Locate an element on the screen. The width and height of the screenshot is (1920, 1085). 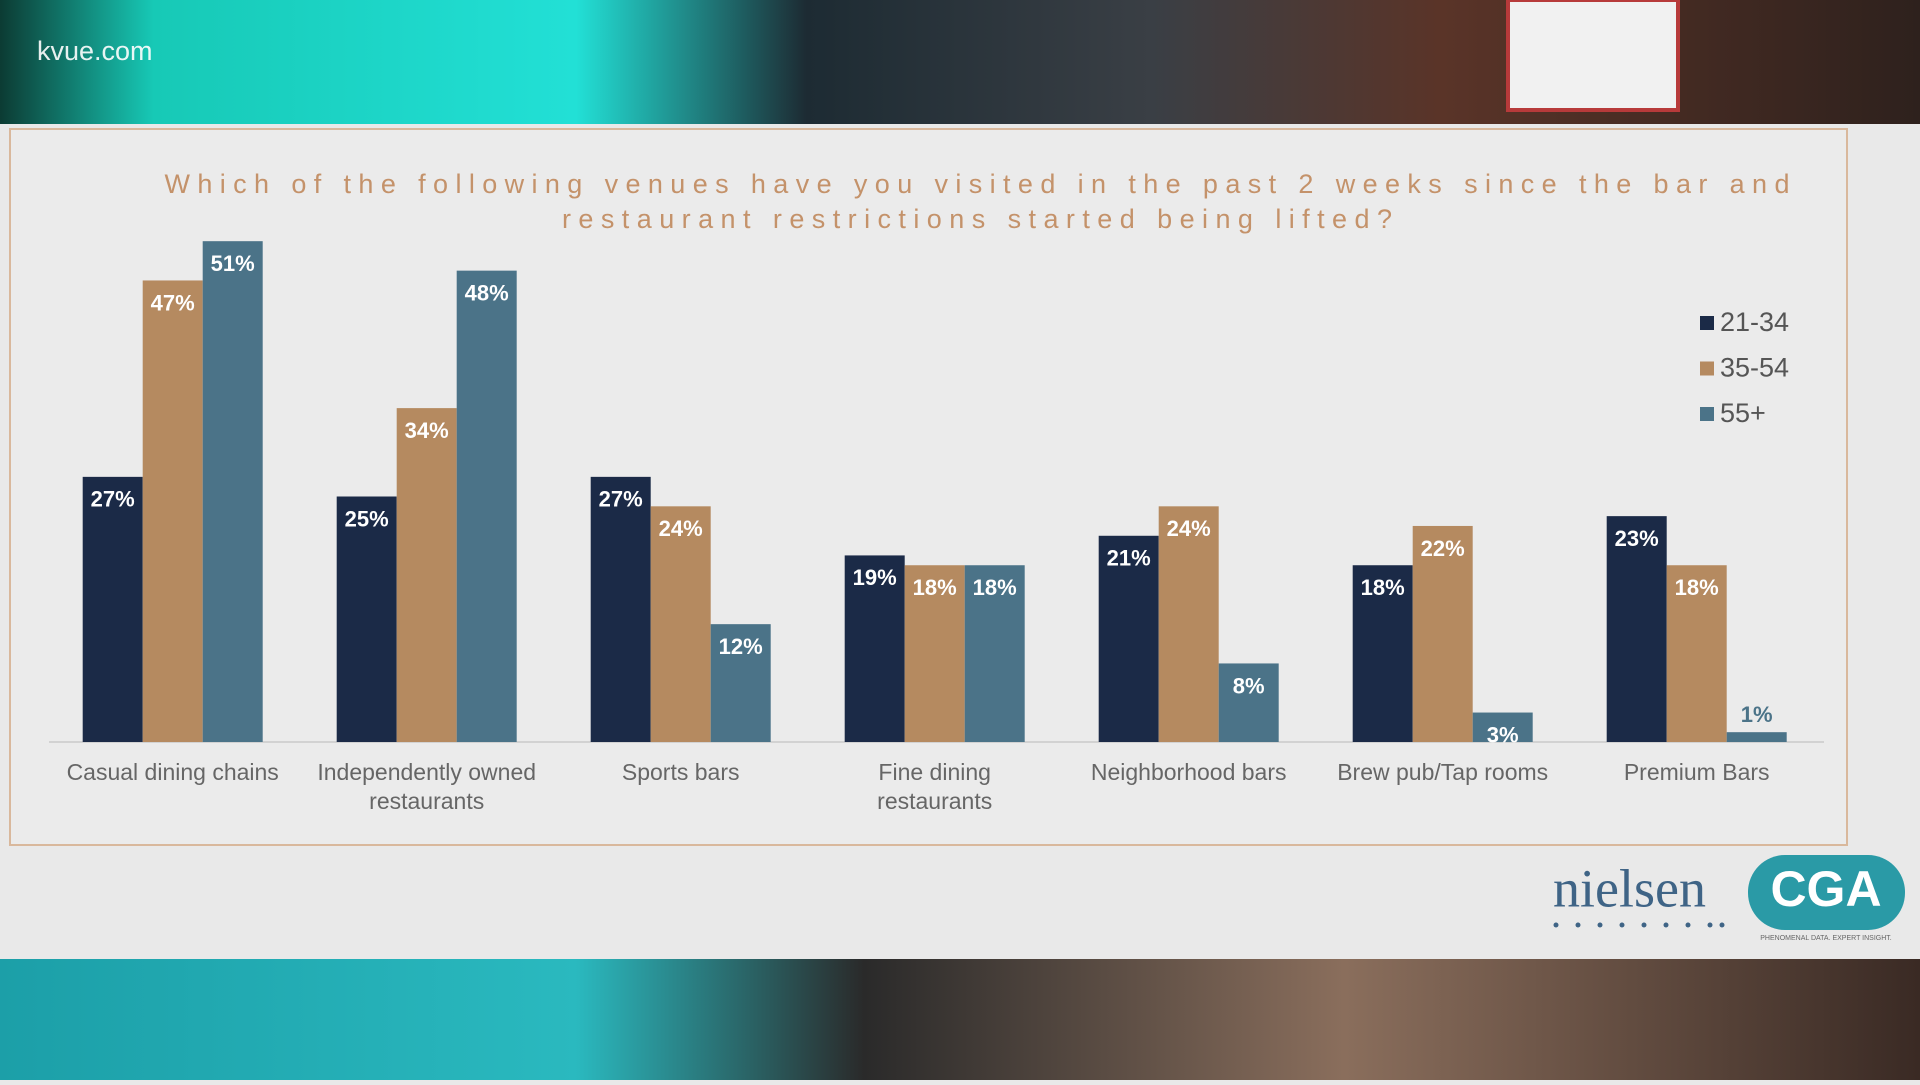
x-tick-label: Neighborhood bars is located at coordinates (1188, 772).